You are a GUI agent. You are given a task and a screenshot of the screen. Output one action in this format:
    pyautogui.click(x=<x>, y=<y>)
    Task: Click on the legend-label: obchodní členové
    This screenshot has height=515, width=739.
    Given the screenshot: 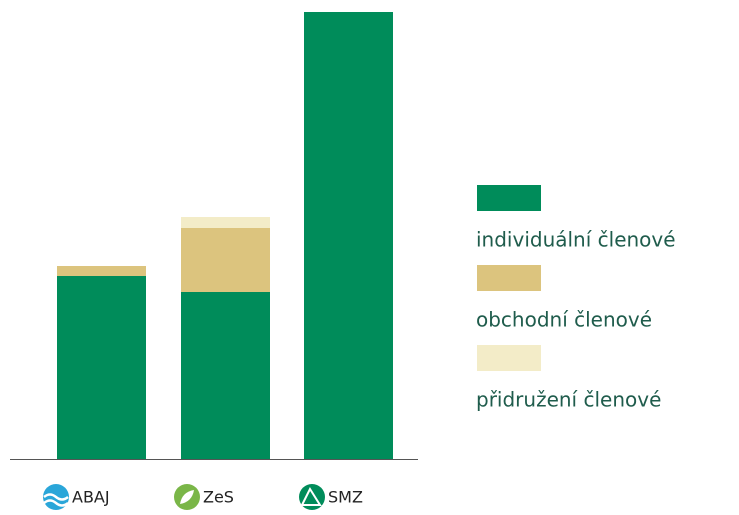 What is the action you would take?
    pyautogui.click(x=564, y=320)
    